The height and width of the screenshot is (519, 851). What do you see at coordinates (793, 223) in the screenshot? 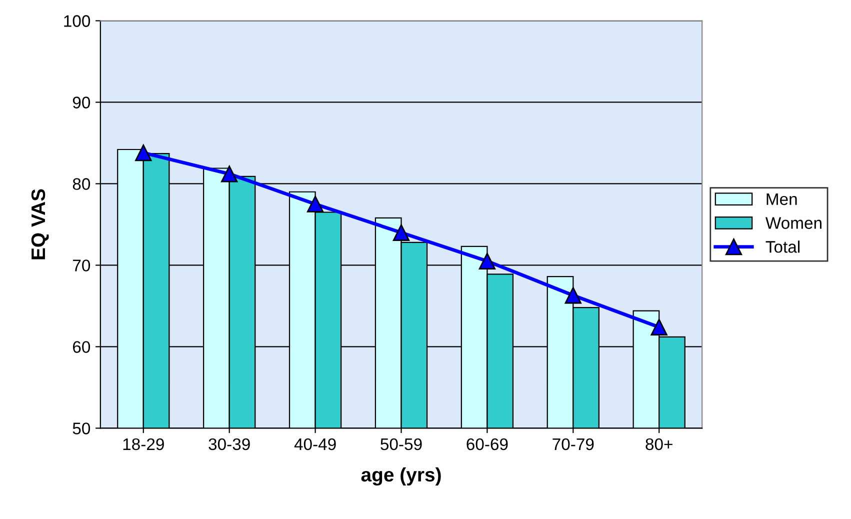
I see `legend-label: Women` at bounding box center [793, 223].